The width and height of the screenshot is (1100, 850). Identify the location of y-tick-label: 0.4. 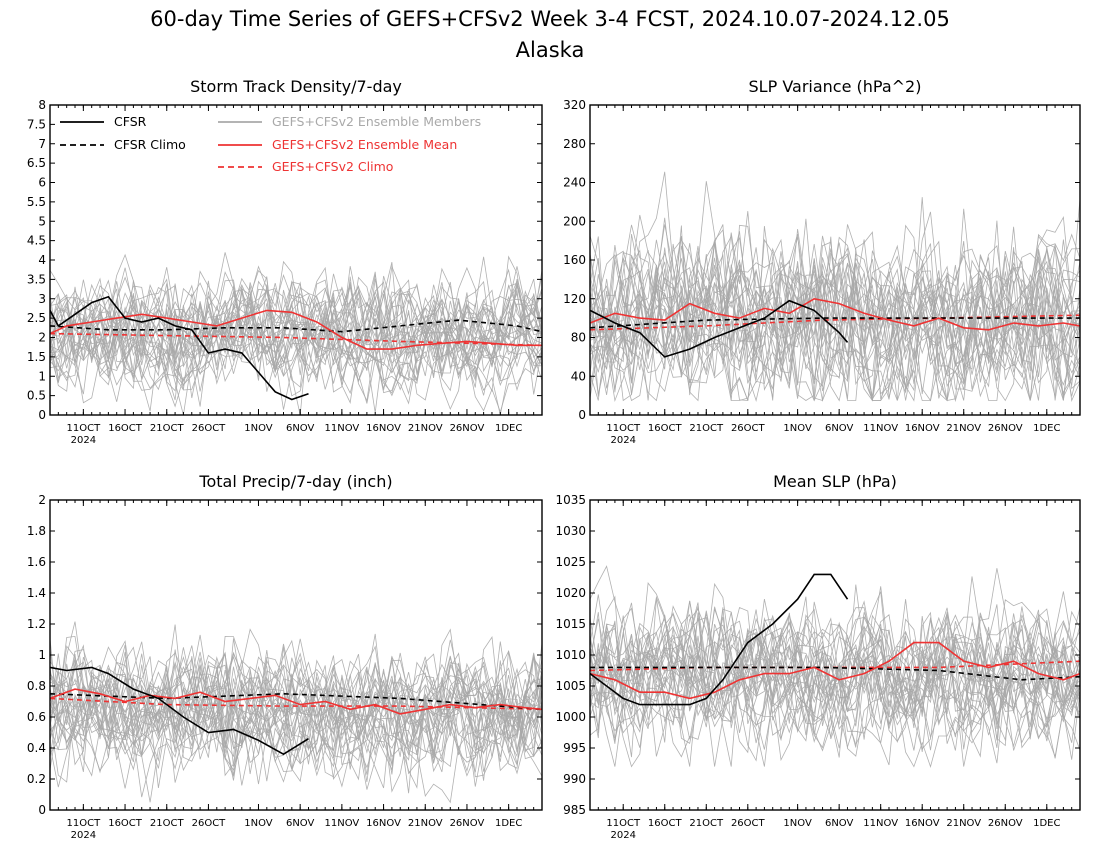
(36, 748).